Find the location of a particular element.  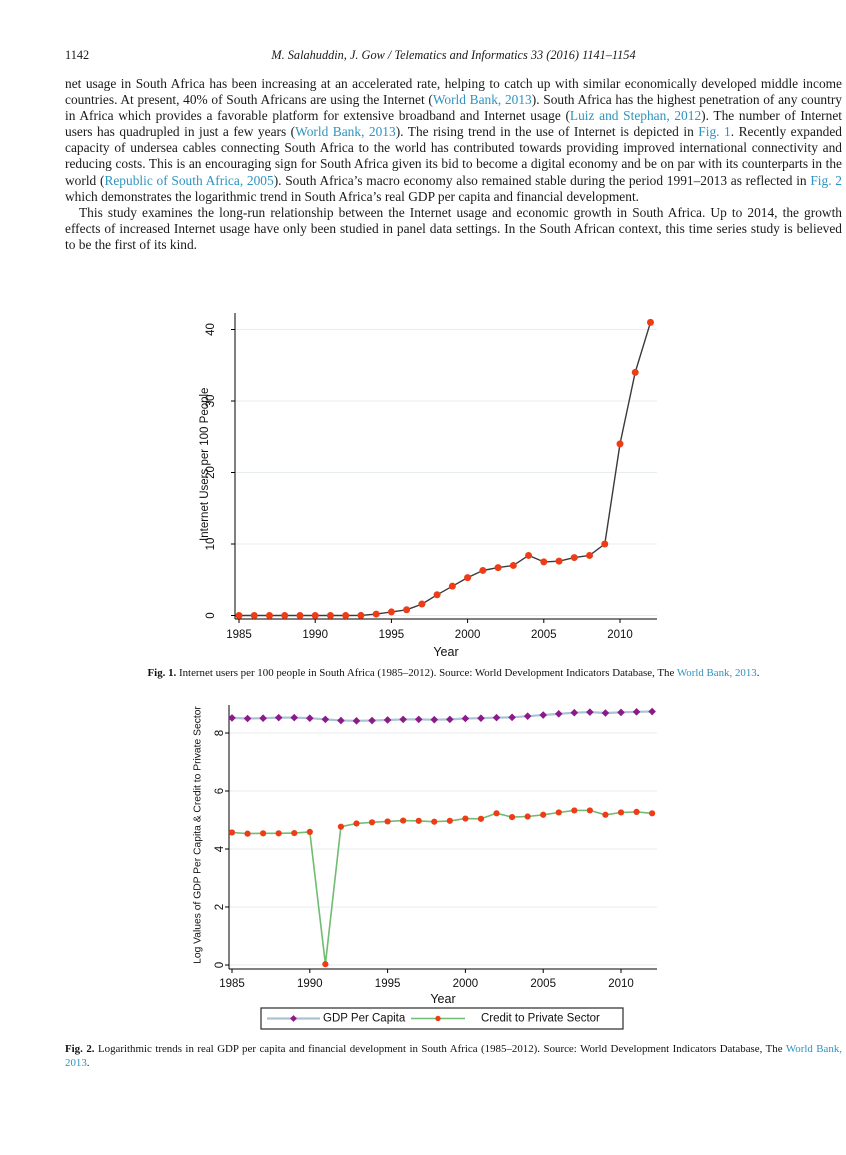

y-tick-label: 30 is located at coordinates (211, 401).